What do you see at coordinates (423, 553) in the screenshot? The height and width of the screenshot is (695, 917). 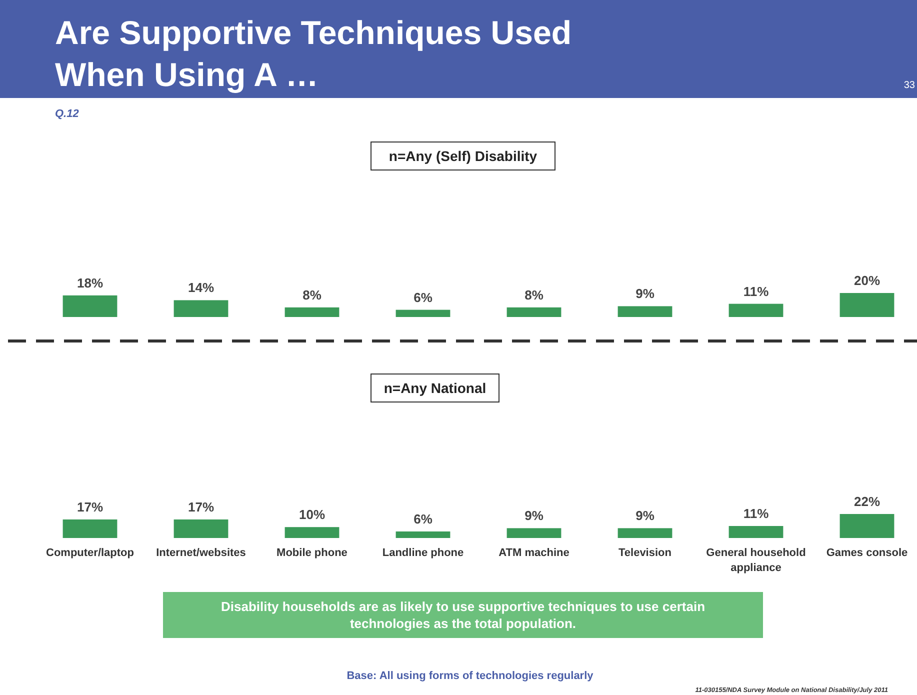 I see `x-tick-label: Landline phone` at bounding box center [423, 553].